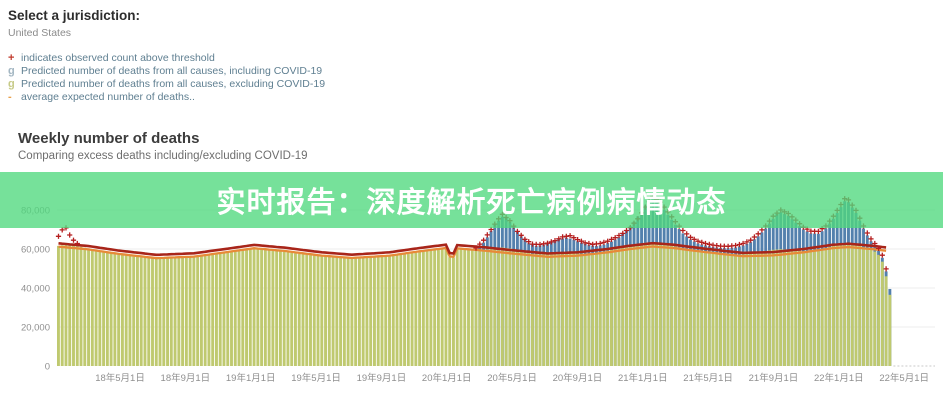 The image size is (943, 400). Describe the element at coordinates (904, 378) in the screenshot. I see `x-tick-label: 22年5月1日` at that location.